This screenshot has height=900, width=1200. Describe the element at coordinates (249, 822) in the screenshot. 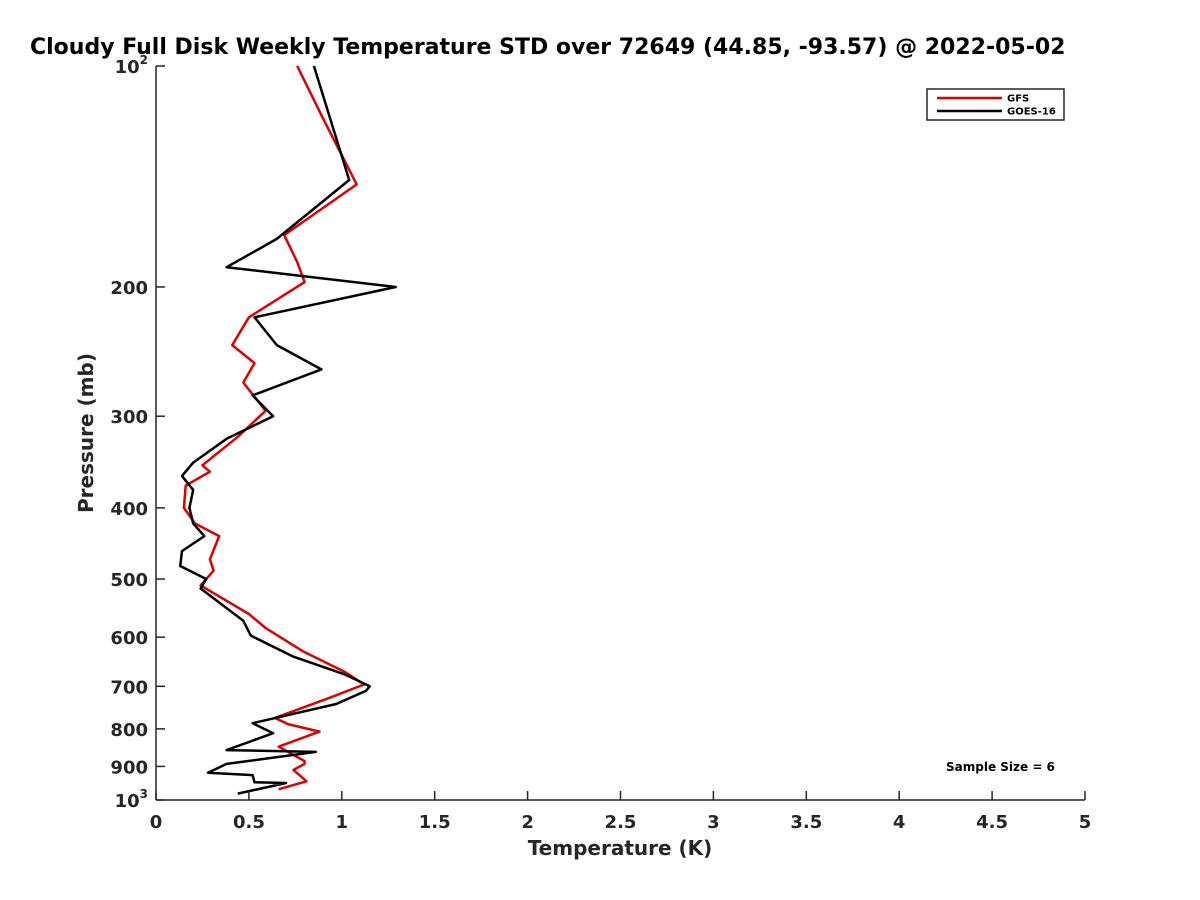

I see `x-tick-label: 0.5` at that location.